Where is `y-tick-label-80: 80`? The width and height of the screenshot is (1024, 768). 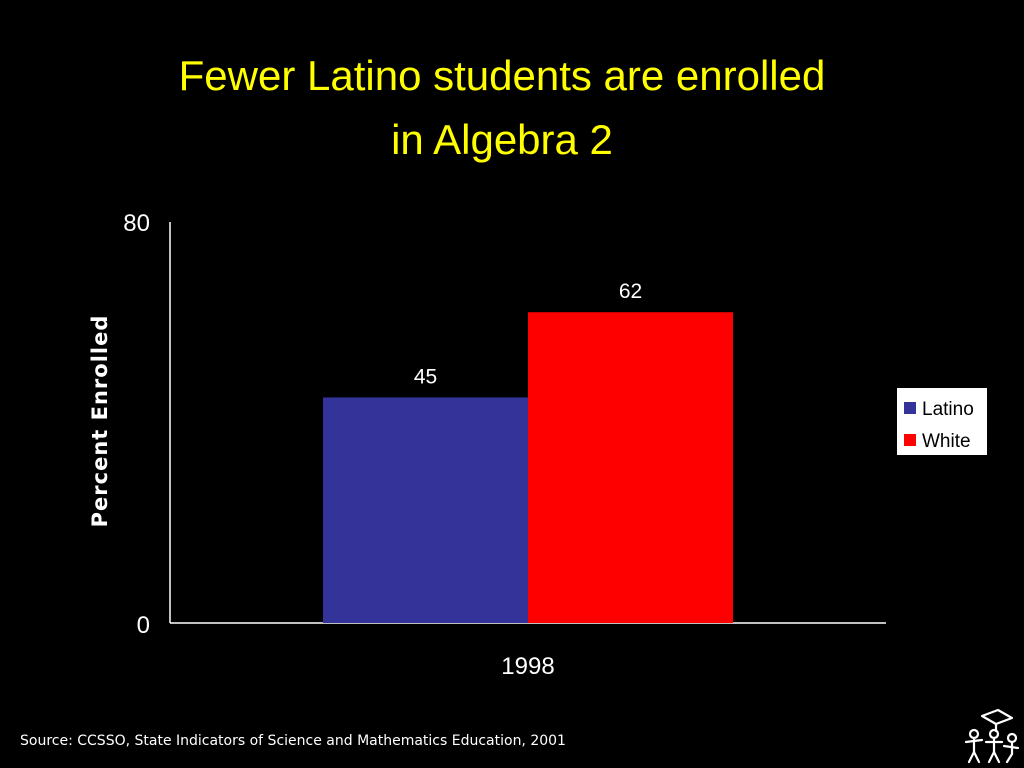
y-tick-label-80: 80 is located at coordinates (136, 223).